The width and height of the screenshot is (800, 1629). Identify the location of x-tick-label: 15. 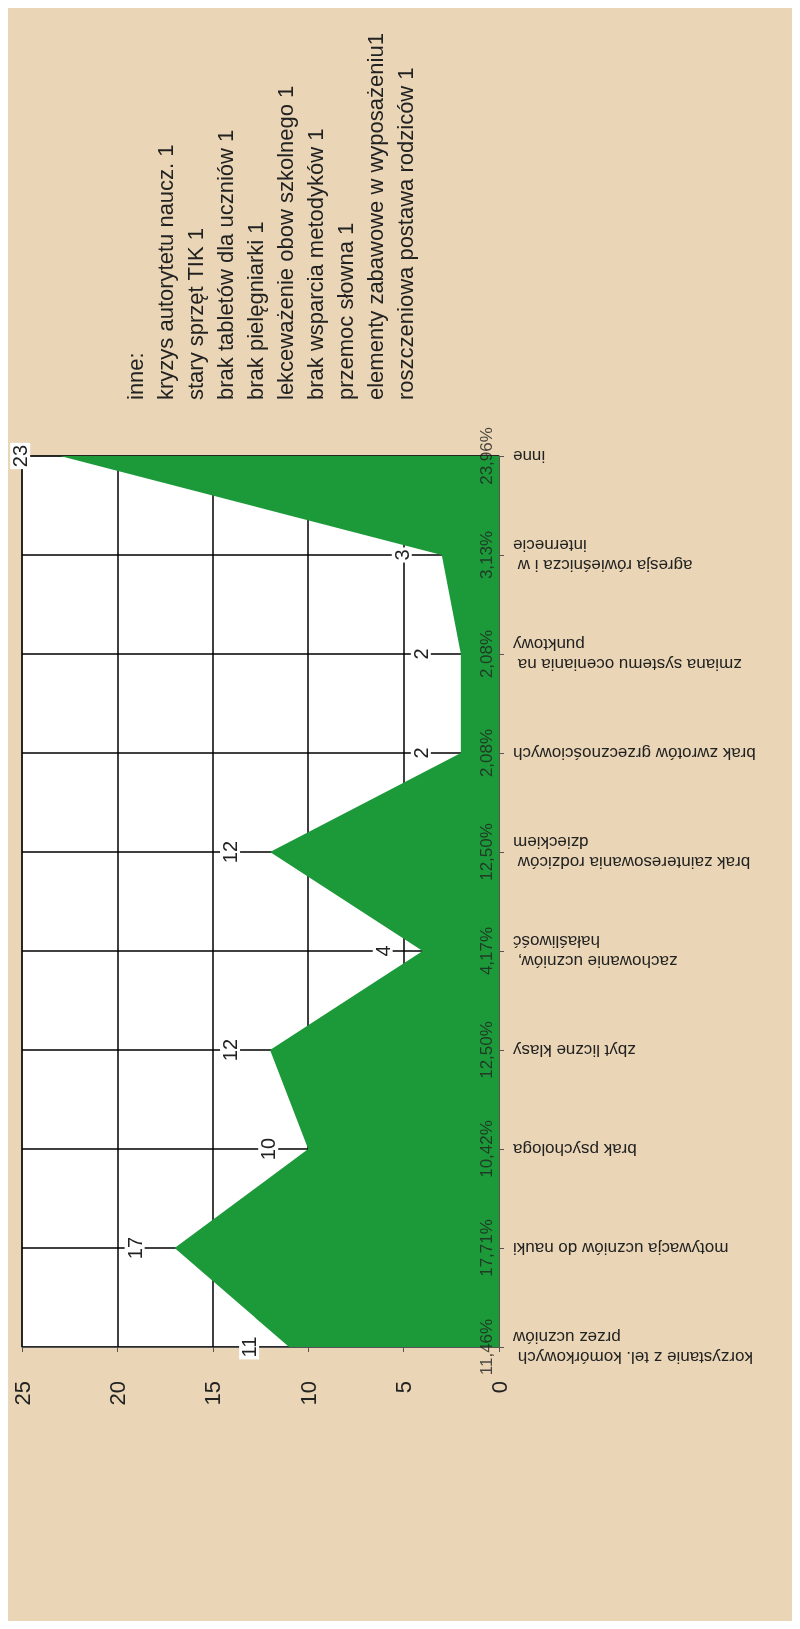
(213, 1393).